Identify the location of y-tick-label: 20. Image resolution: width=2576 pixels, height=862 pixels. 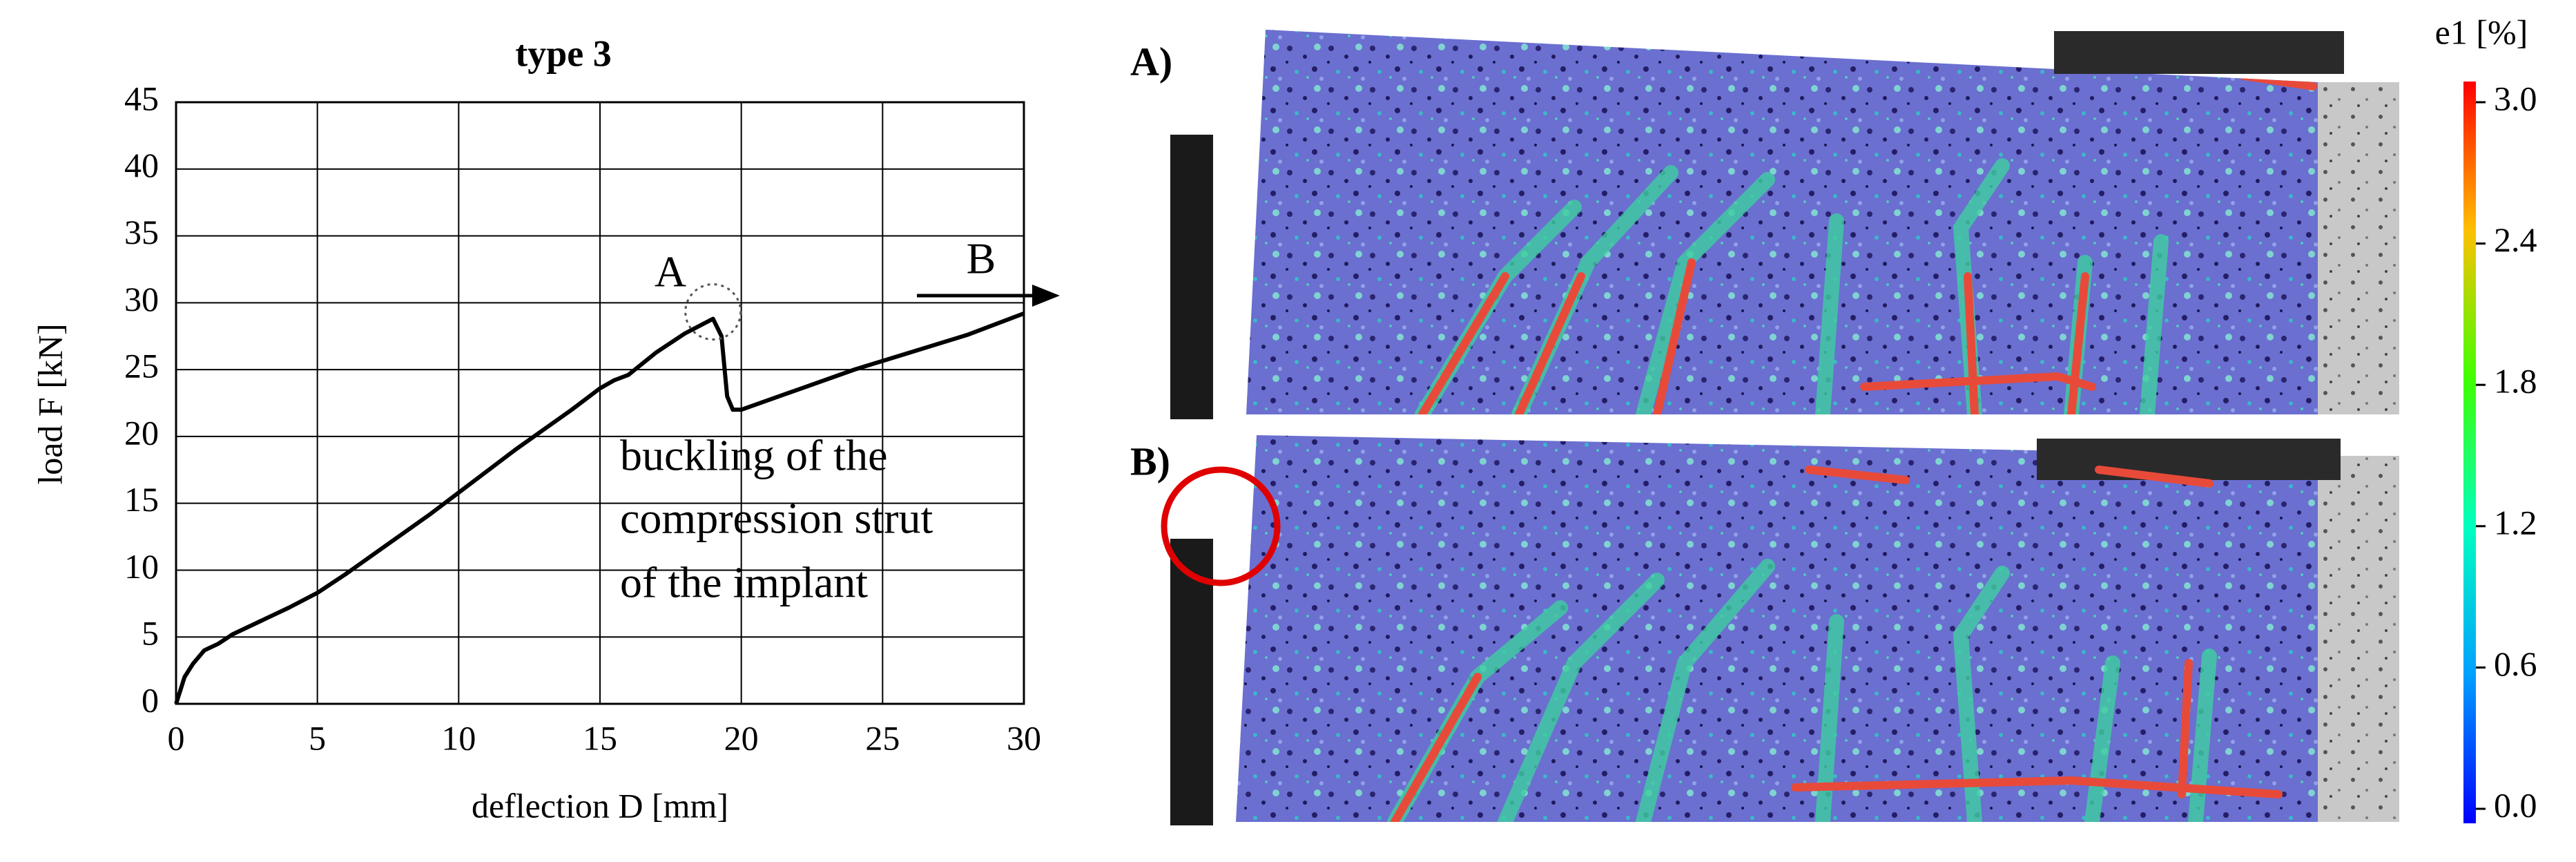
(141, 432).